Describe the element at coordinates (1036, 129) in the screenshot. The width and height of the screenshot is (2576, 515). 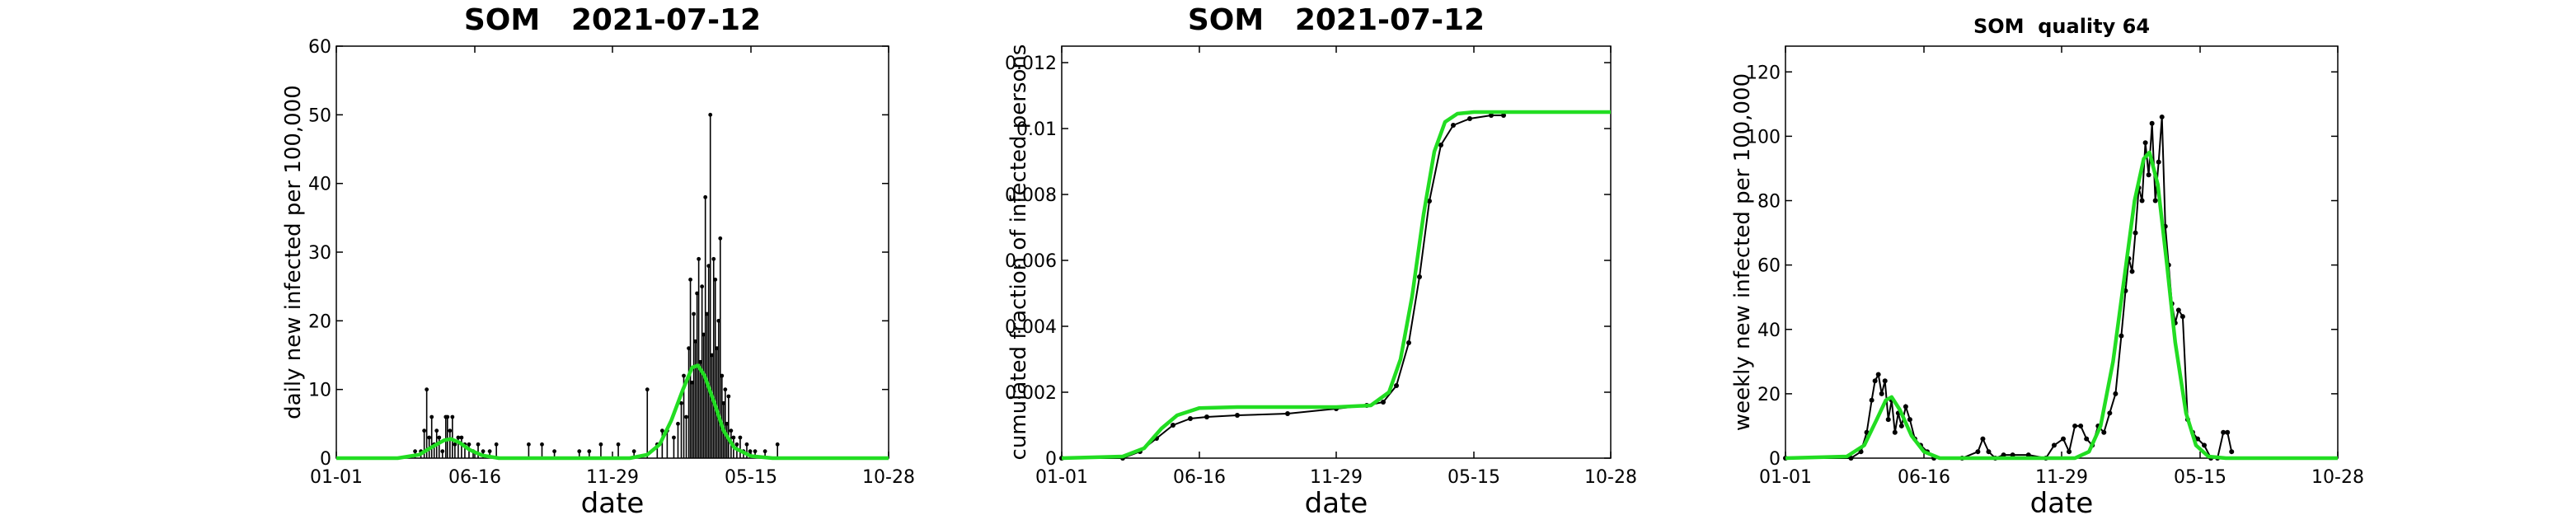
I see `y-tick-label: 0.01` at that location.